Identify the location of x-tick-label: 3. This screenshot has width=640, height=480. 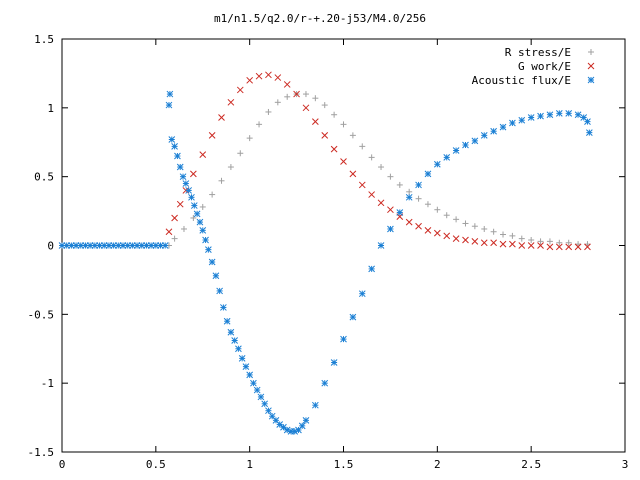
(625, 464).